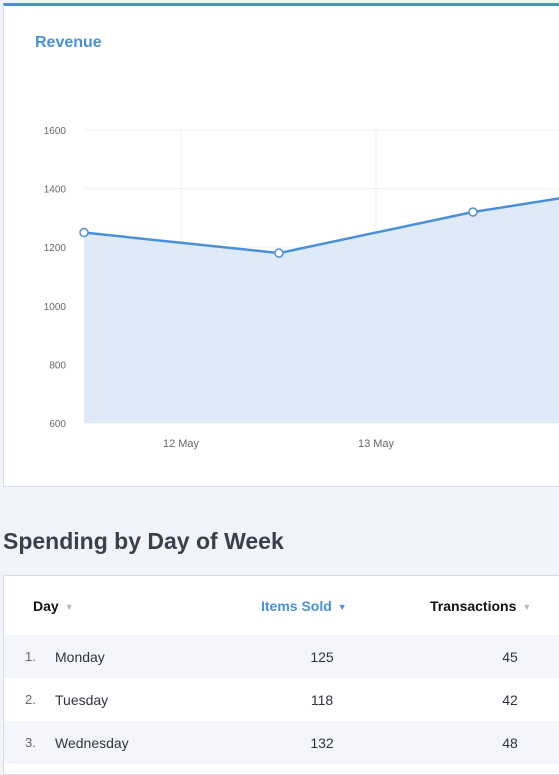 The height and width of the screenshot is (775, 559). What do you see at coordinates (82, 700) in the screenshot?
I see `row-day: Tuesday` at bounding box center [82, 700].